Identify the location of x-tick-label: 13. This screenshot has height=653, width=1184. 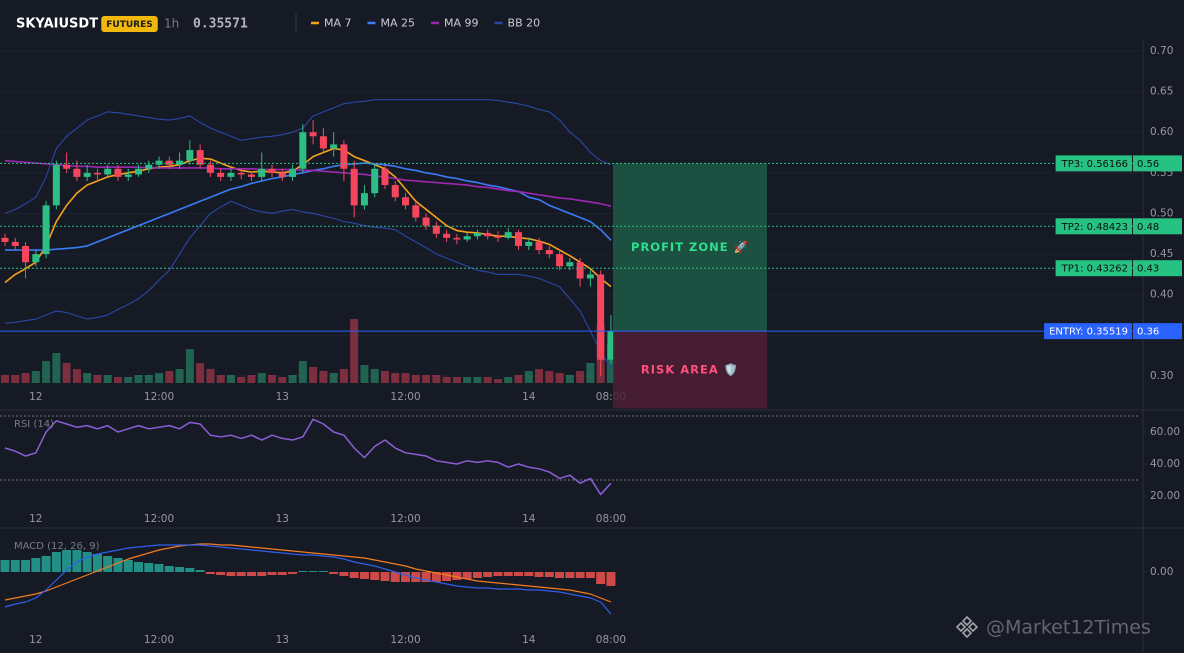
(282, 397).